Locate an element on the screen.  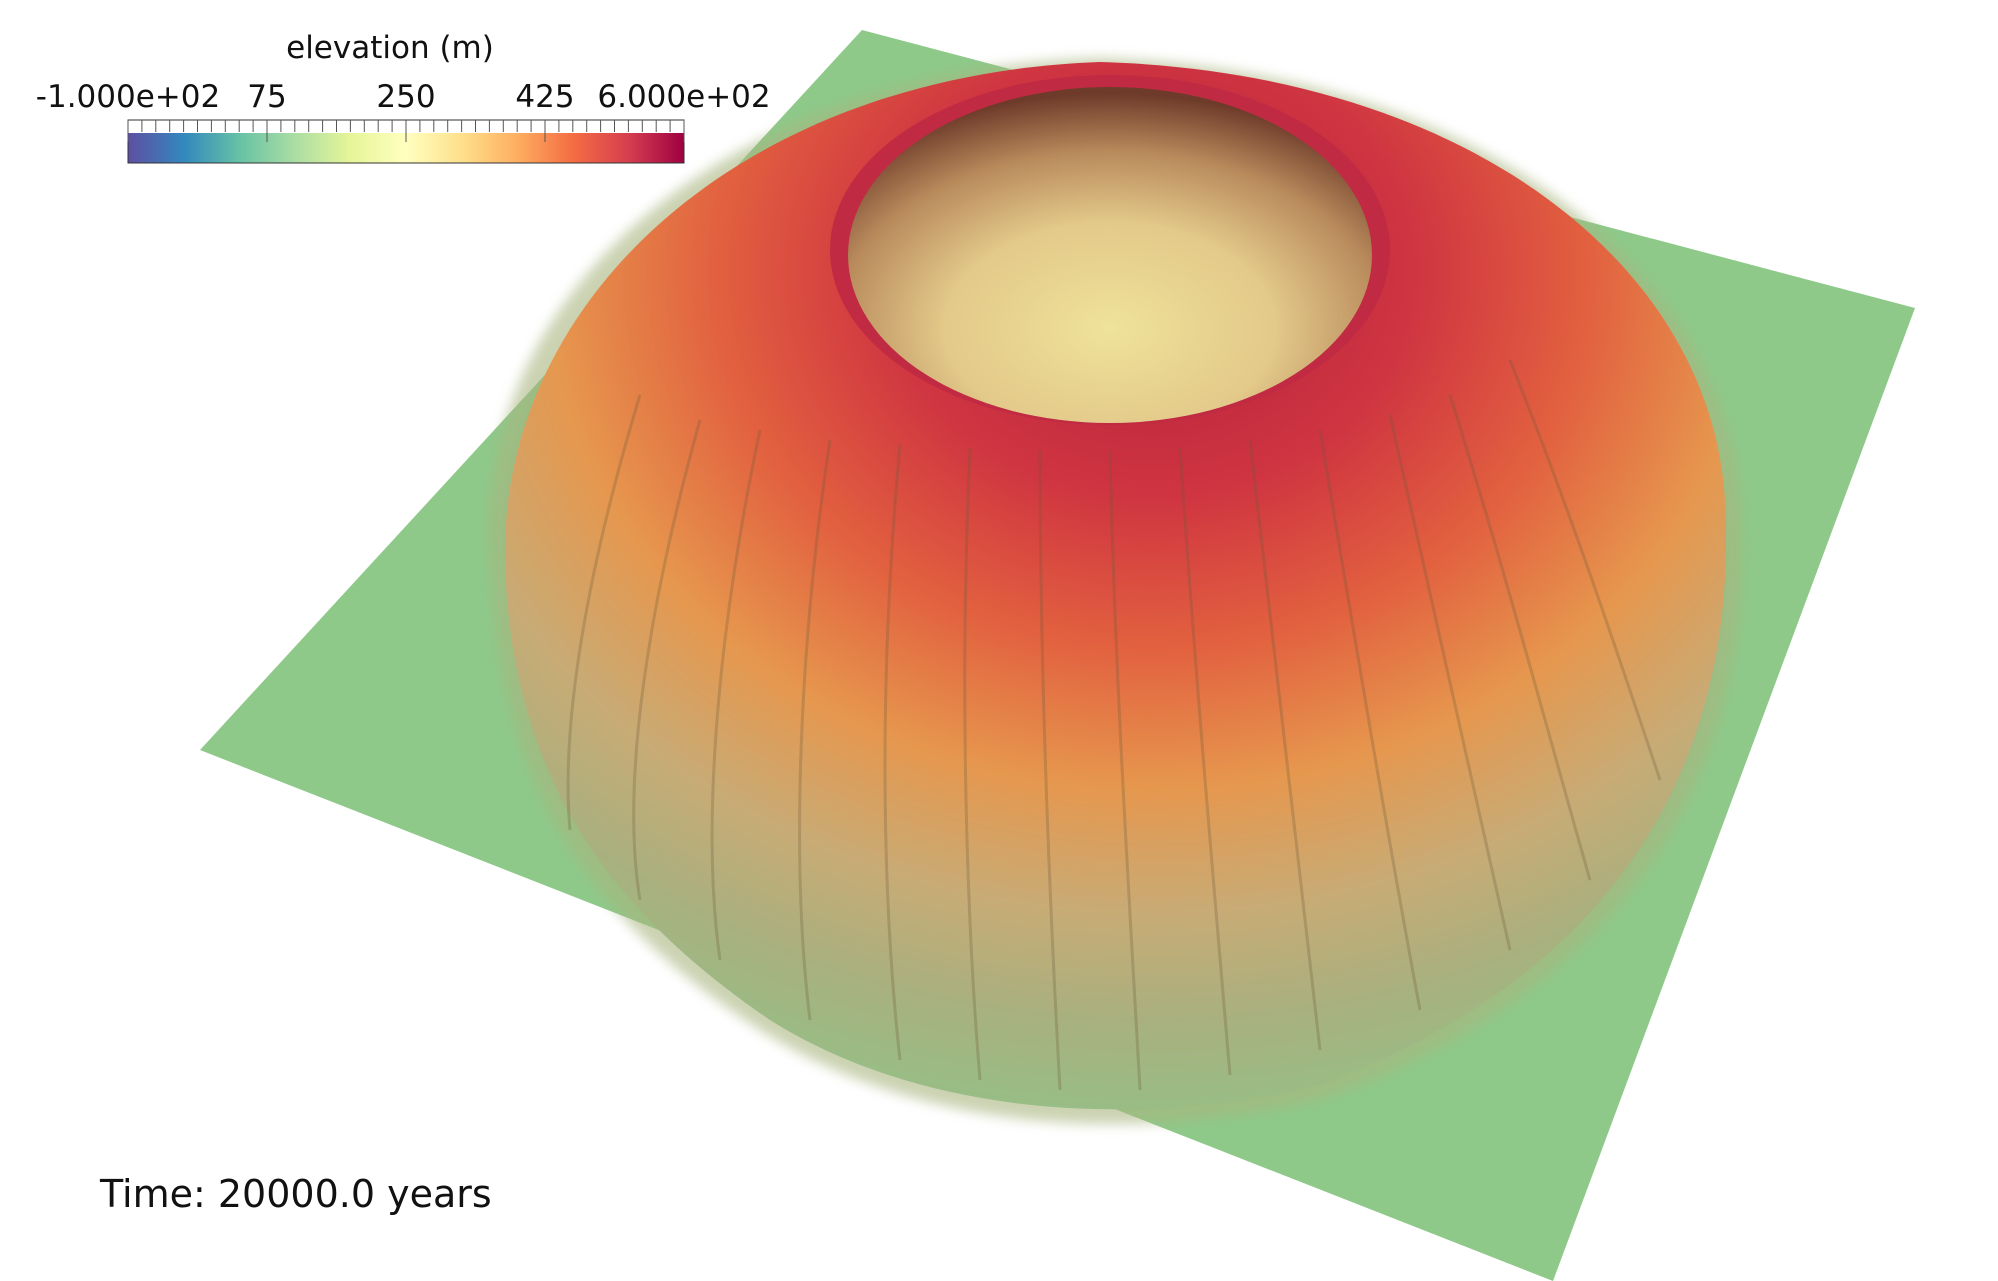
colorbar-title: elevation (m) is located at coordinates (390, 48).